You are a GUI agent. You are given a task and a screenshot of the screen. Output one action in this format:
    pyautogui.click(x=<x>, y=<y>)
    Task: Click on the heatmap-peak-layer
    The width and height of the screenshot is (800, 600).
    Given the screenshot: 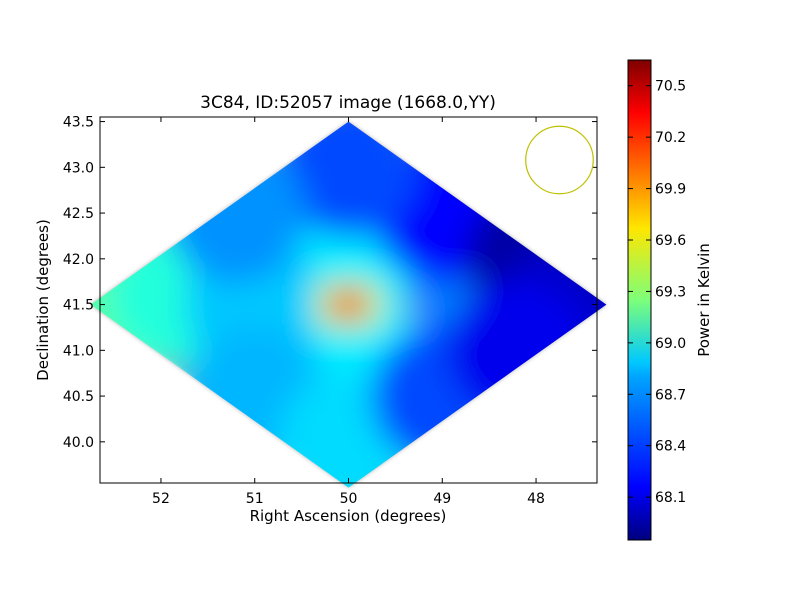 What is the action you would take?
    pyautogui.click(x=348, y=304)
    